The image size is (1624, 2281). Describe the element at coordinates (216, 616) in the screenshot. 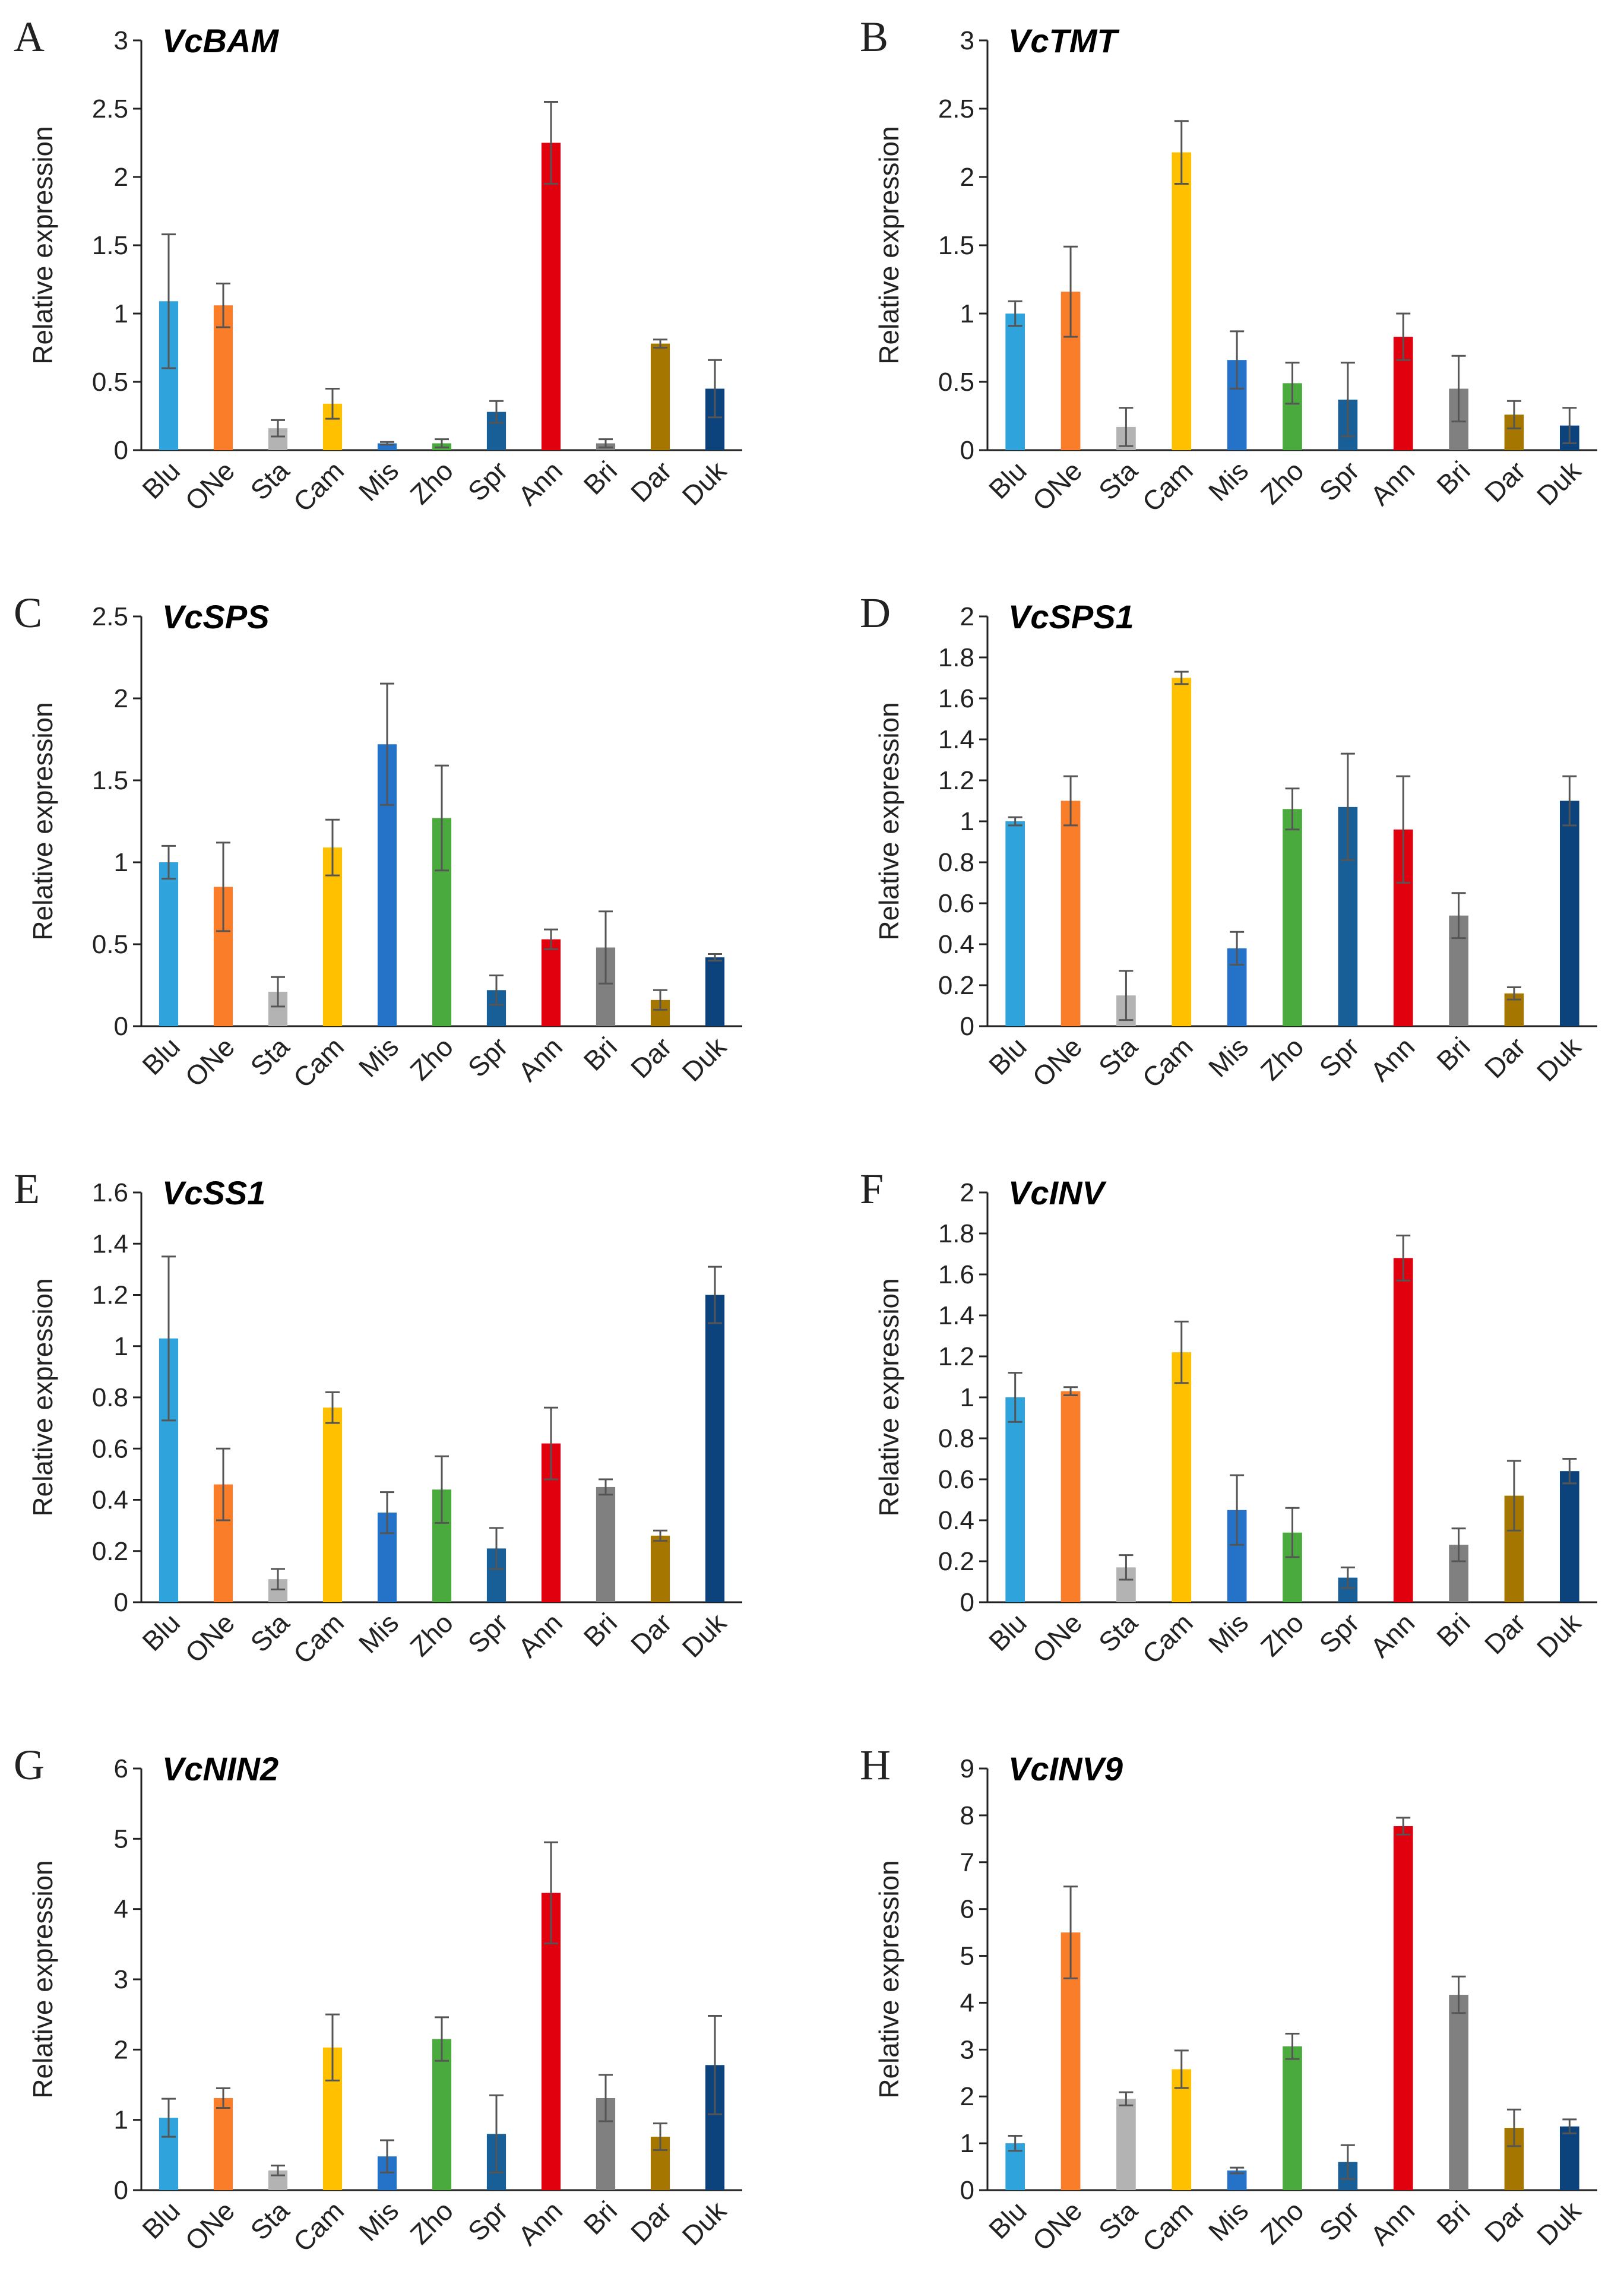

I see `chart-title: VcSPS` at that location.